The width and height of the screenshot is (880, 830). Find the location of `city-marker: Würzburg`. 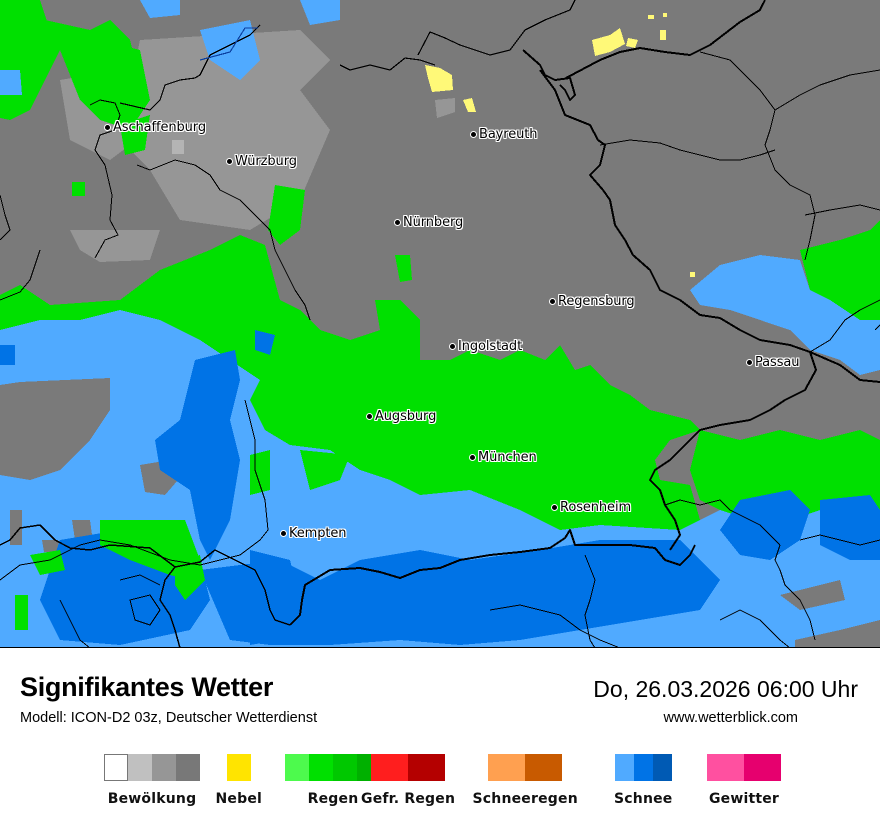

city-marker: Würzburg is located at coordinates (261, 161).